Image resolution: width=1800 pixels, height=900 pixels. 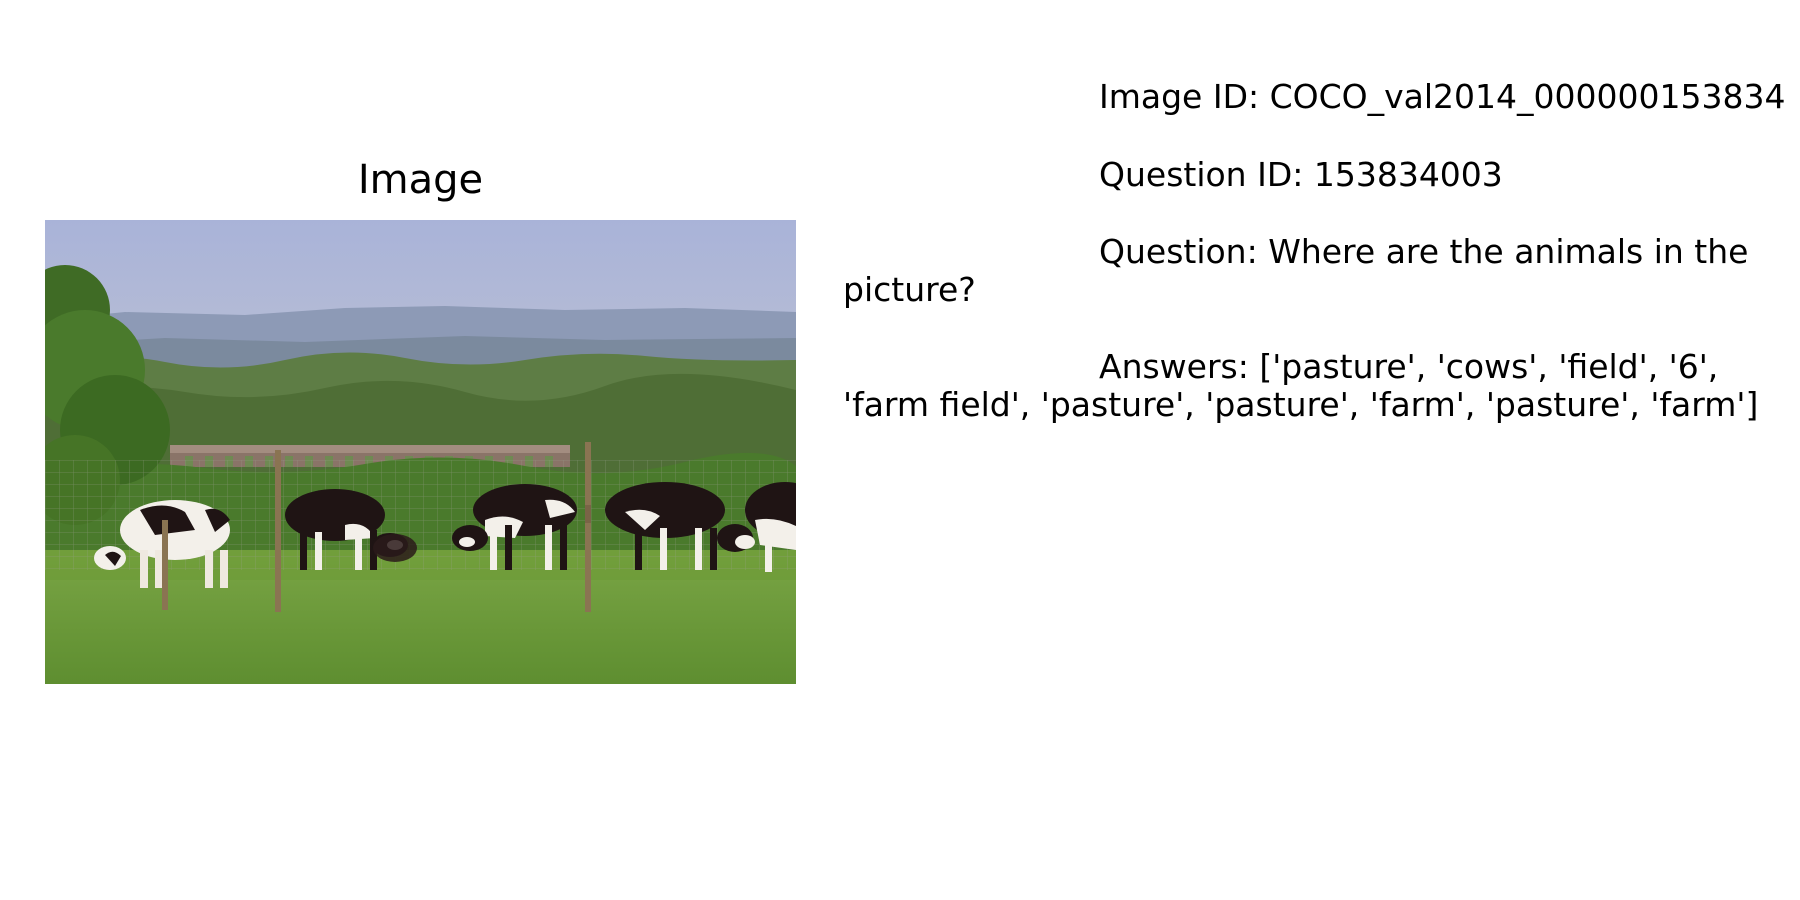 What do you see at coordinates (420, 180) in the screenshot?
I see `image-panel-title: Image` at bounding box center [420, 180].